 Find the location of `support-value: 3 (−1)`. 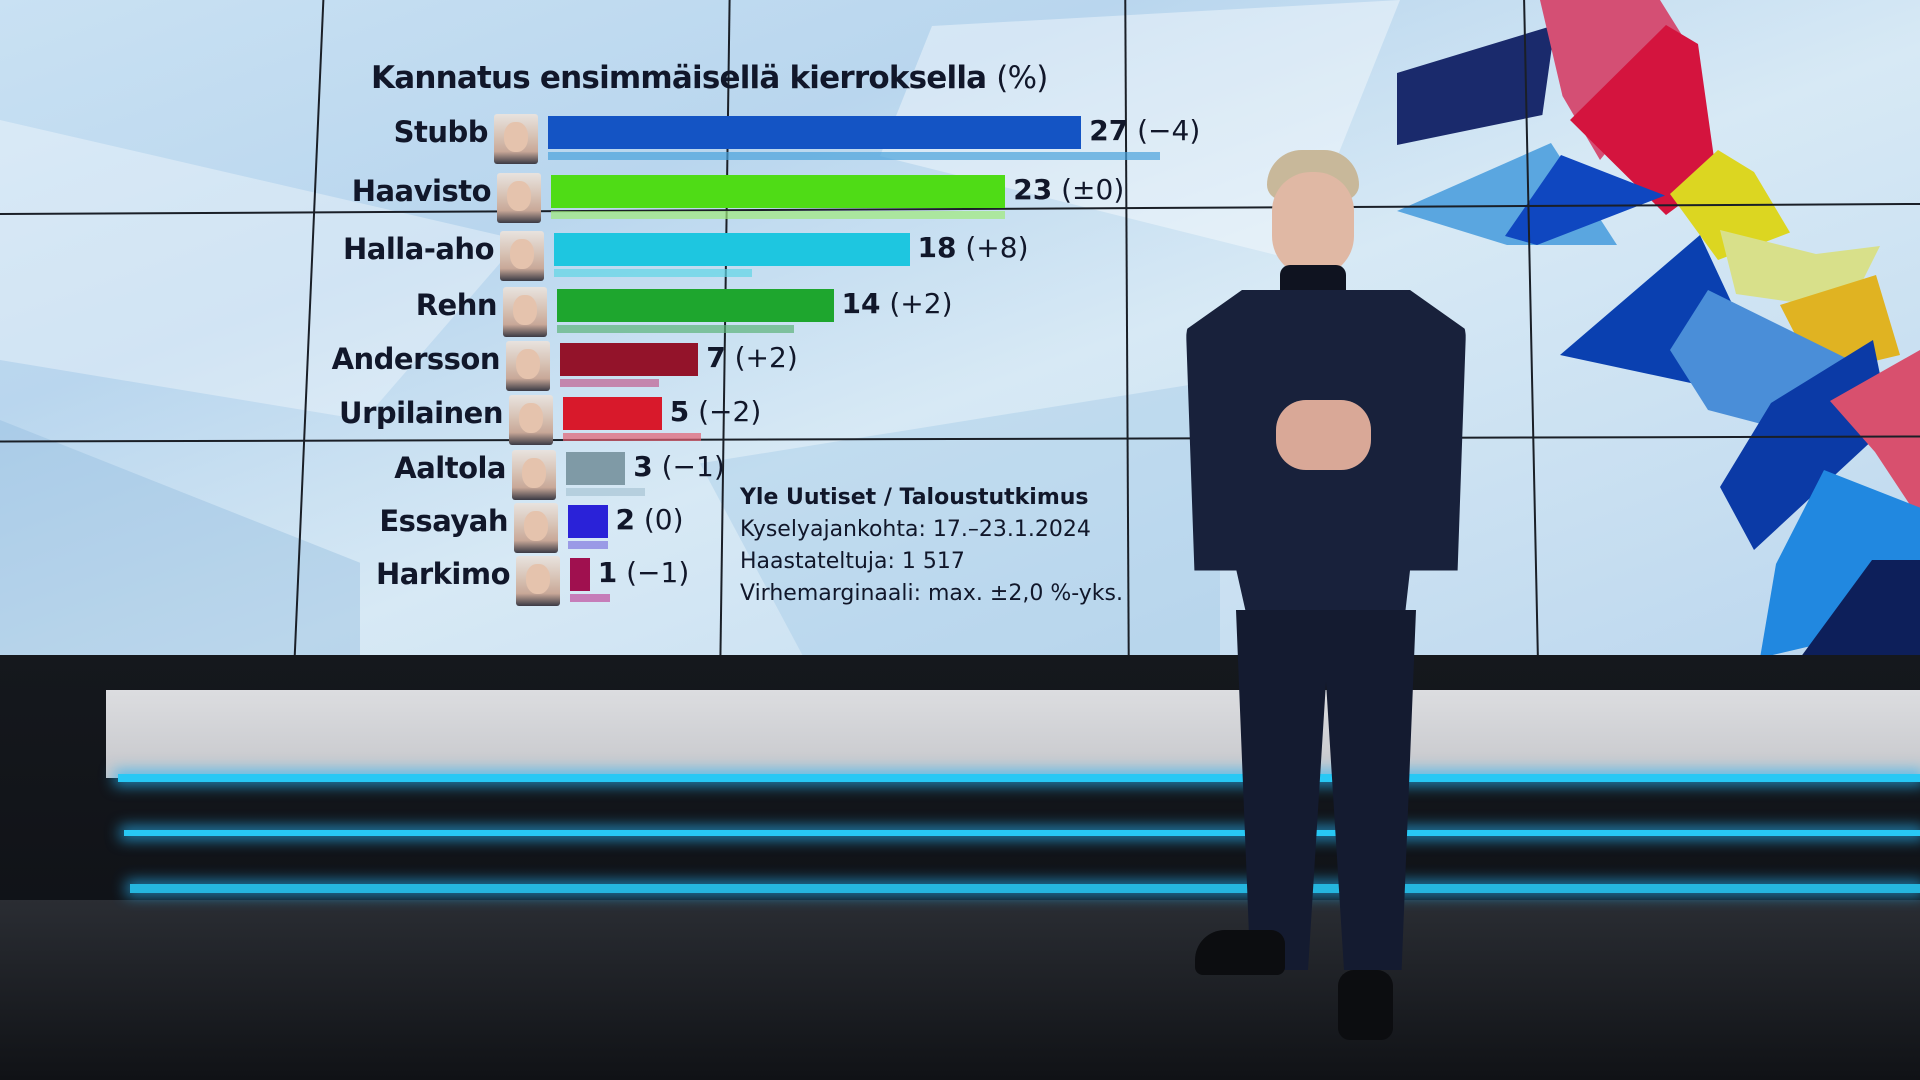

support-value: 3 (−1) is located at coordinates (679, 466).